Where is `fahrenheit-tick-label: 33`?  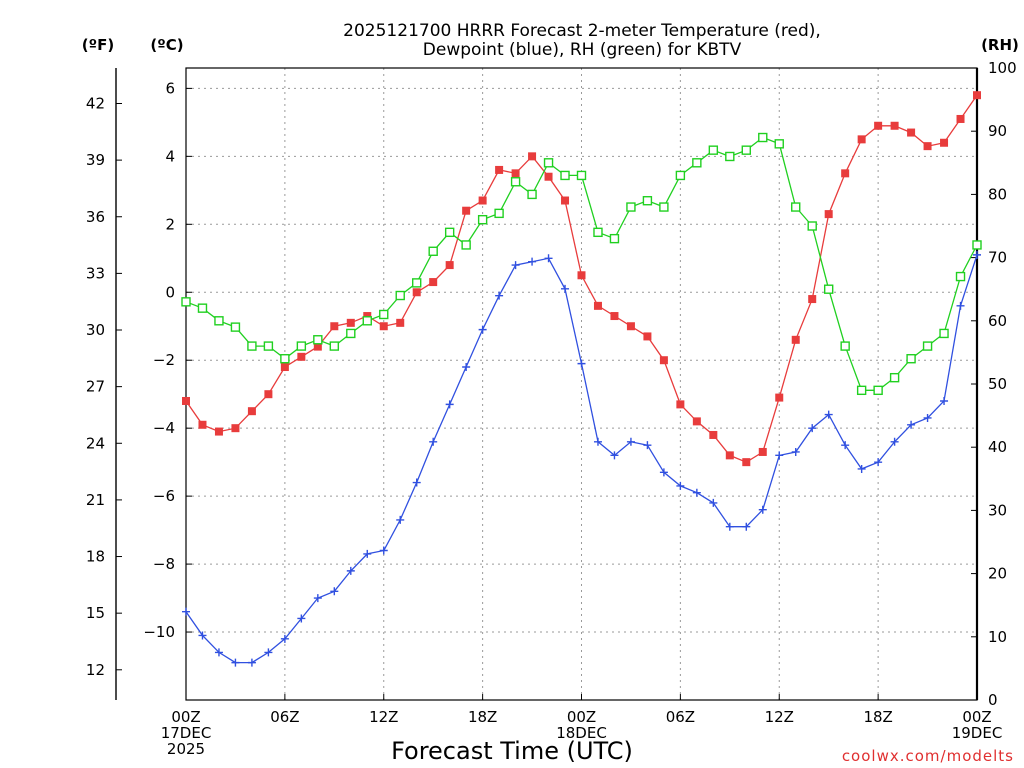
fahrenheit-tick-label: 33 is located at coordinates (95, 273).